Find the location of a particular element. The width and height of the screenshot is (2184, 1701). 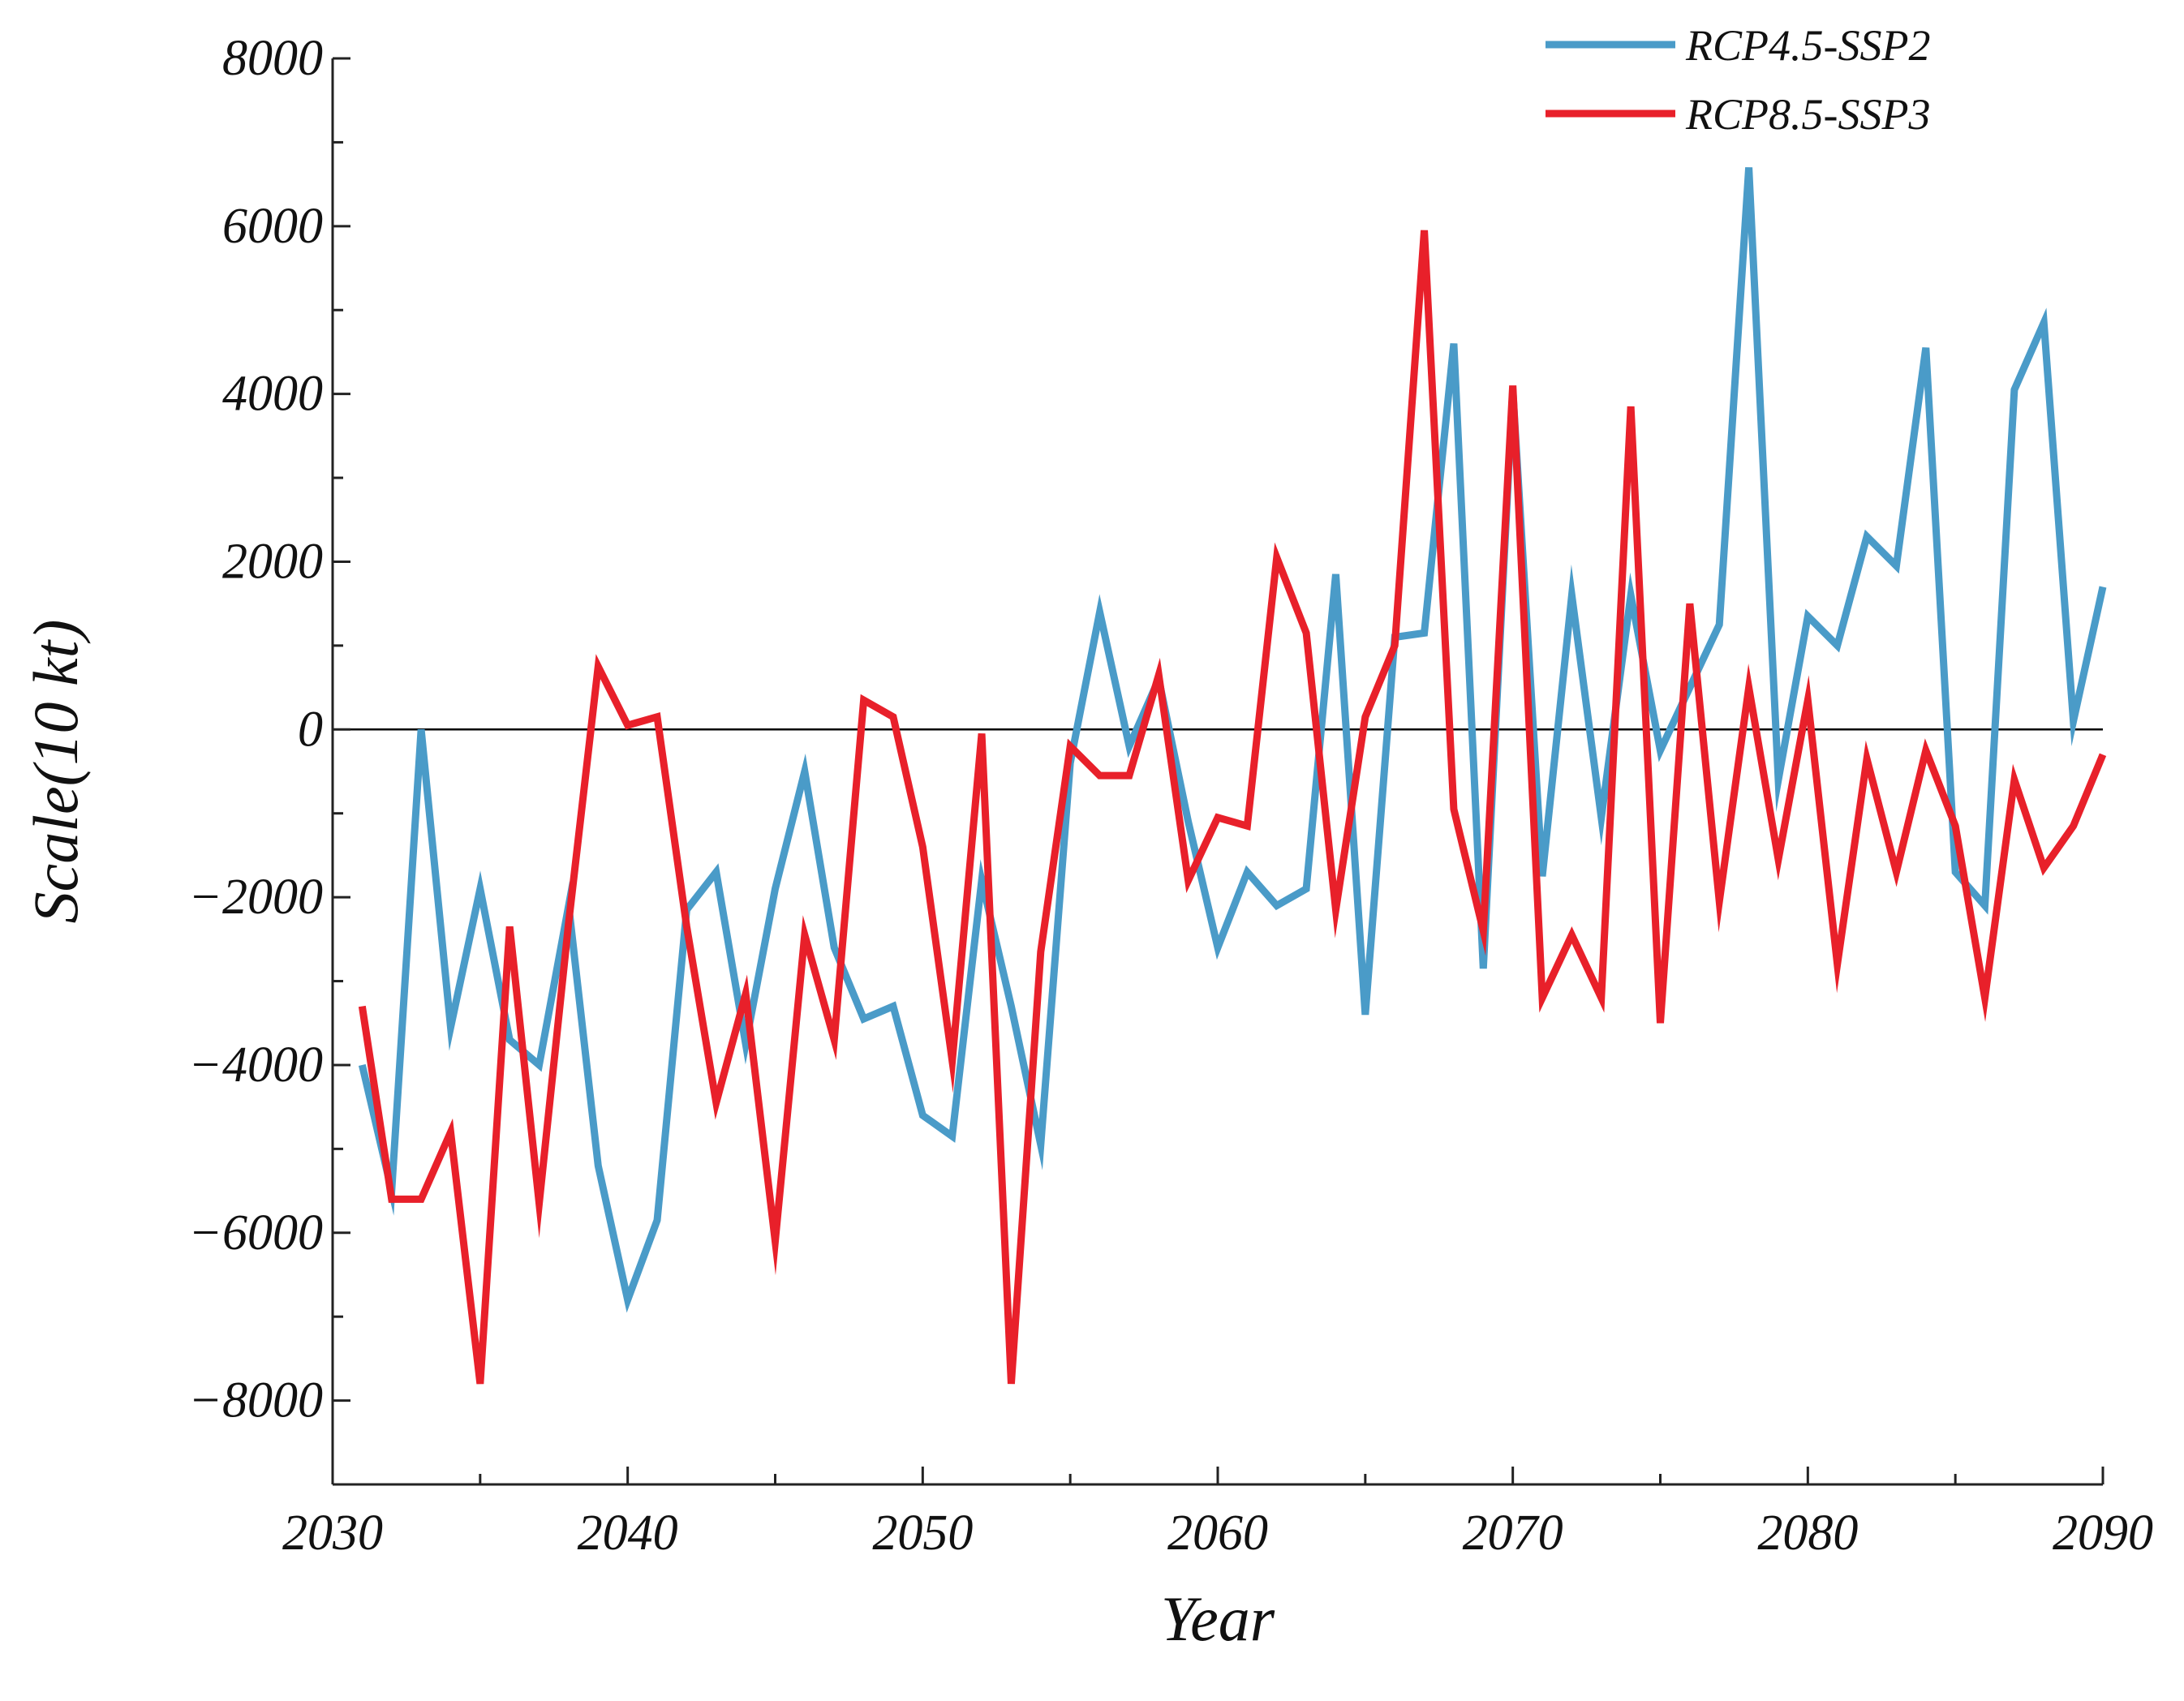

y-tick-label: −8000 is located at coordinates (255, 1400).